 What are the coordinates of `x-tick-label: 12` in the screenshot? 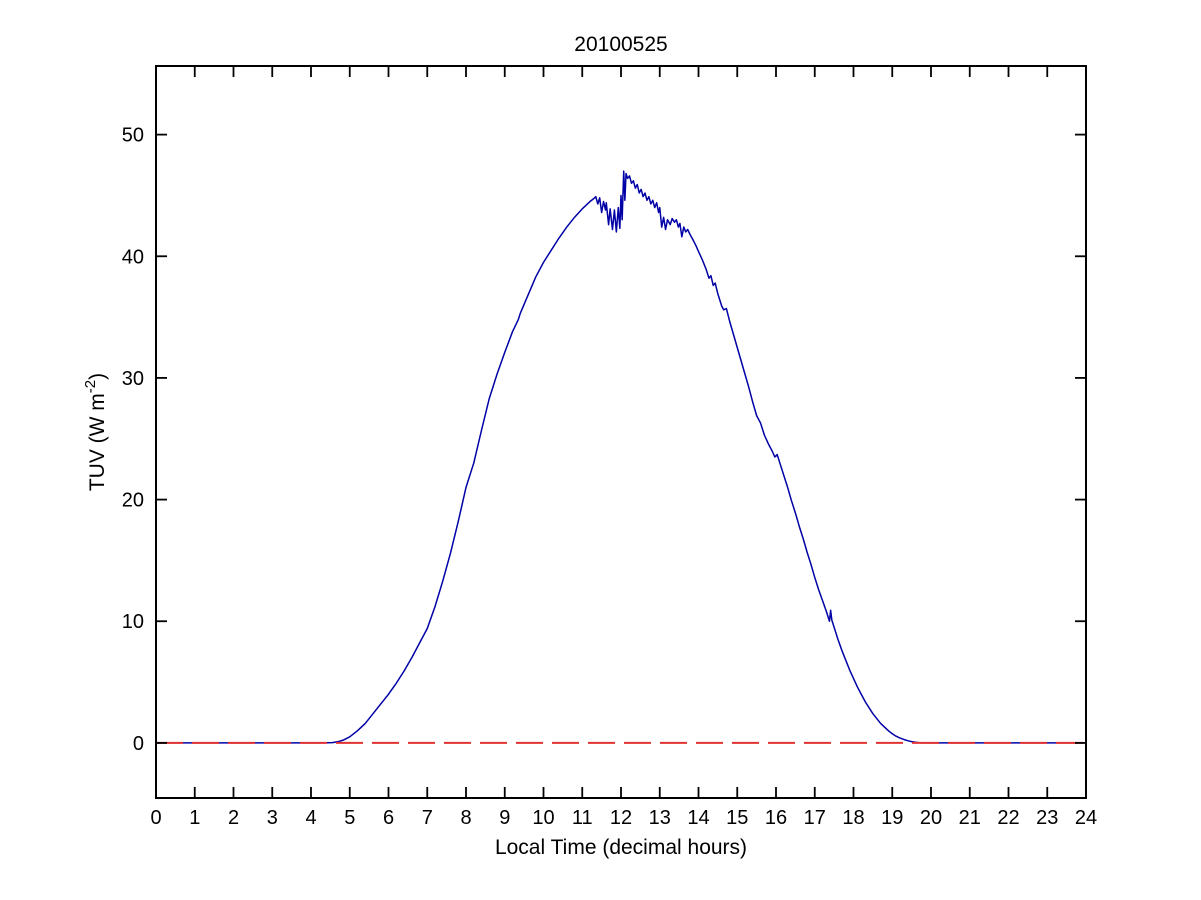 It's located at (621, 818).